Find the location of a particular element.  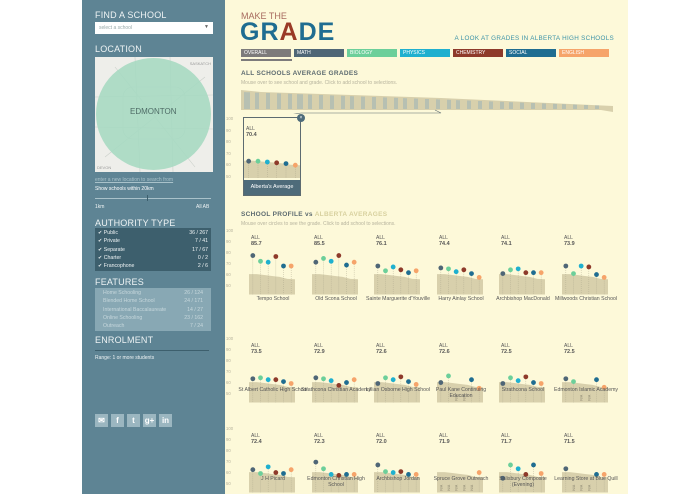

school-name: Learning Store at Blue Quill is located at coordinates (586, 479).